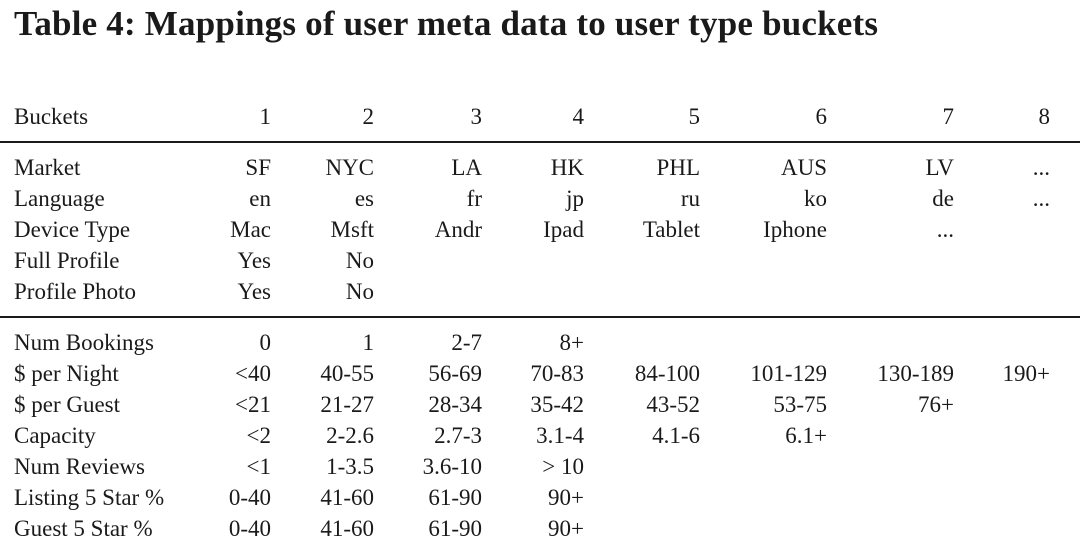 The height and width of the screenshot is (545, 1080). I want to click on table-cell: ru, so click(690, 198).